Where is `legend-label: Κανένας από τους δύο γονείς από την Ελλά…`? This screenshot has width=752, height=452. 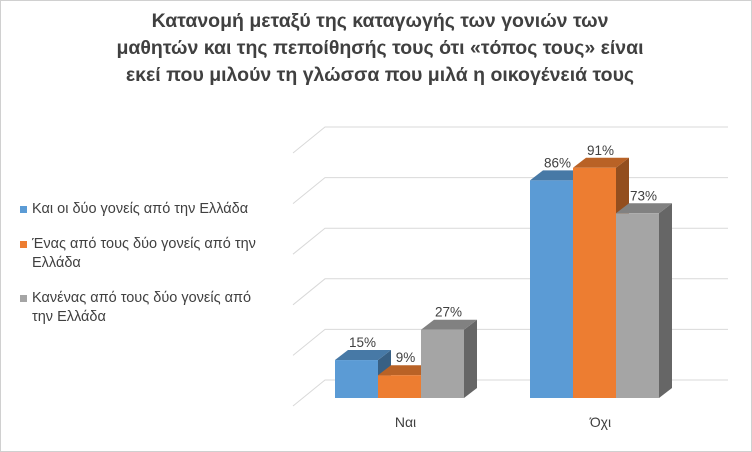
legend-label: Κανένας από τους δύο γονείς από την Ελλά… is located at coordinates (142, 307).